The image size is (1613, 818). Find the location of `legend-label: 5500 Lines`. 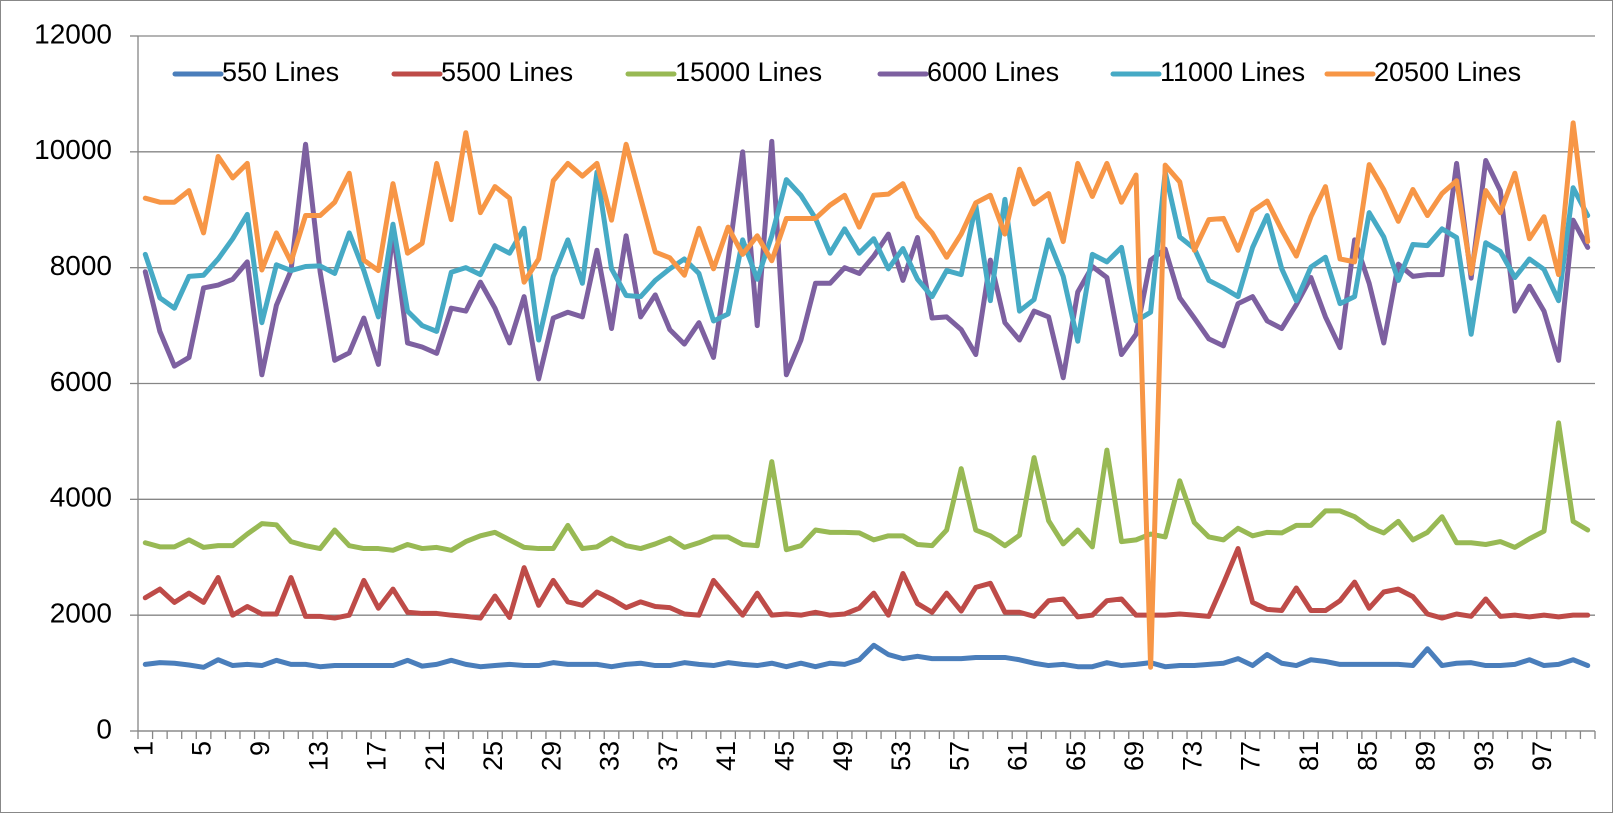

legend-label: 5500 Lines is located at coordinates (507, 72).